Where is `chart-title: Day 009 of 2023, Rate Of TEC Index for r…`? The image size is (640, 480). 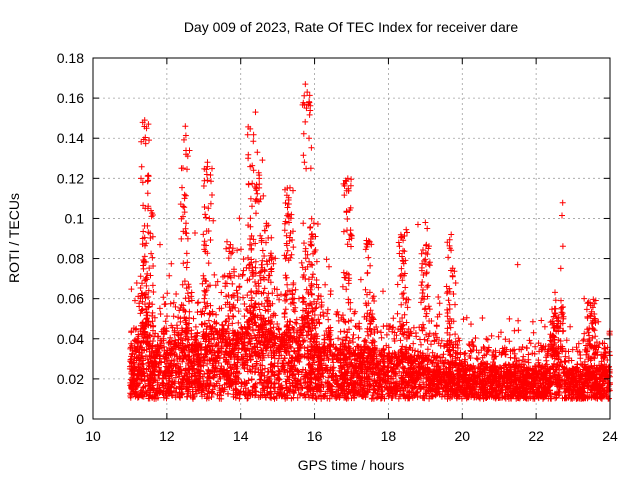
chart-title: Day 009 of 2023, Rate Of TEC Index for r… is located at coordinates (351, 27).